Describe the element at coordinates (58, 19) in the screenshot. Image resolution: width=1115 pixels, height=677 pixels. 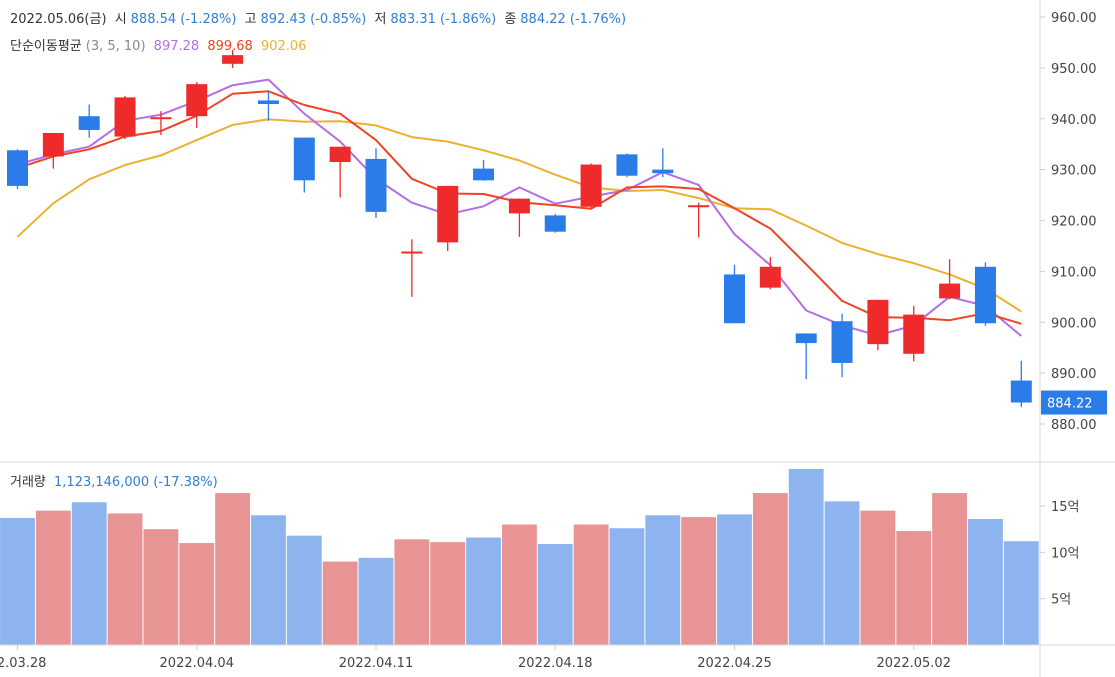
I see `header-date: 2022.05.06(금)` at that location.